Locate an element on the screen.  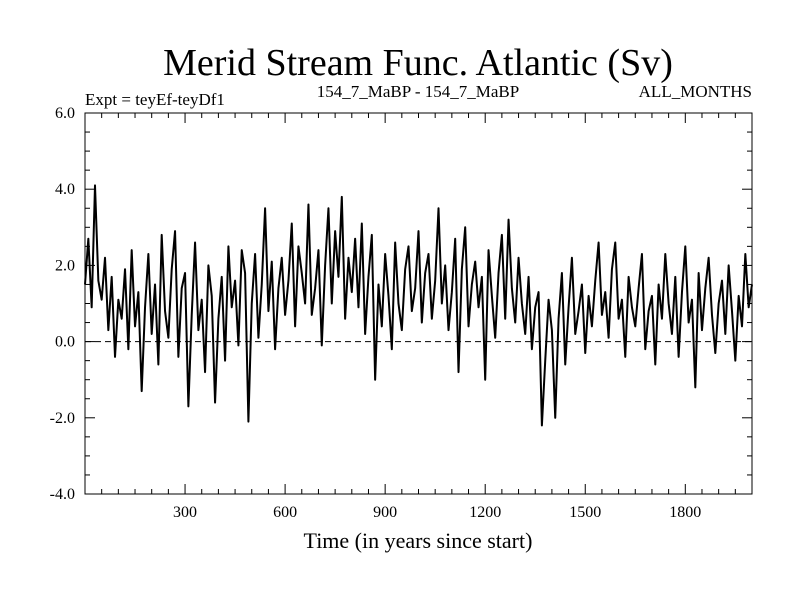
y-tick-label: 6.0 is located at coordinates (65, 113).